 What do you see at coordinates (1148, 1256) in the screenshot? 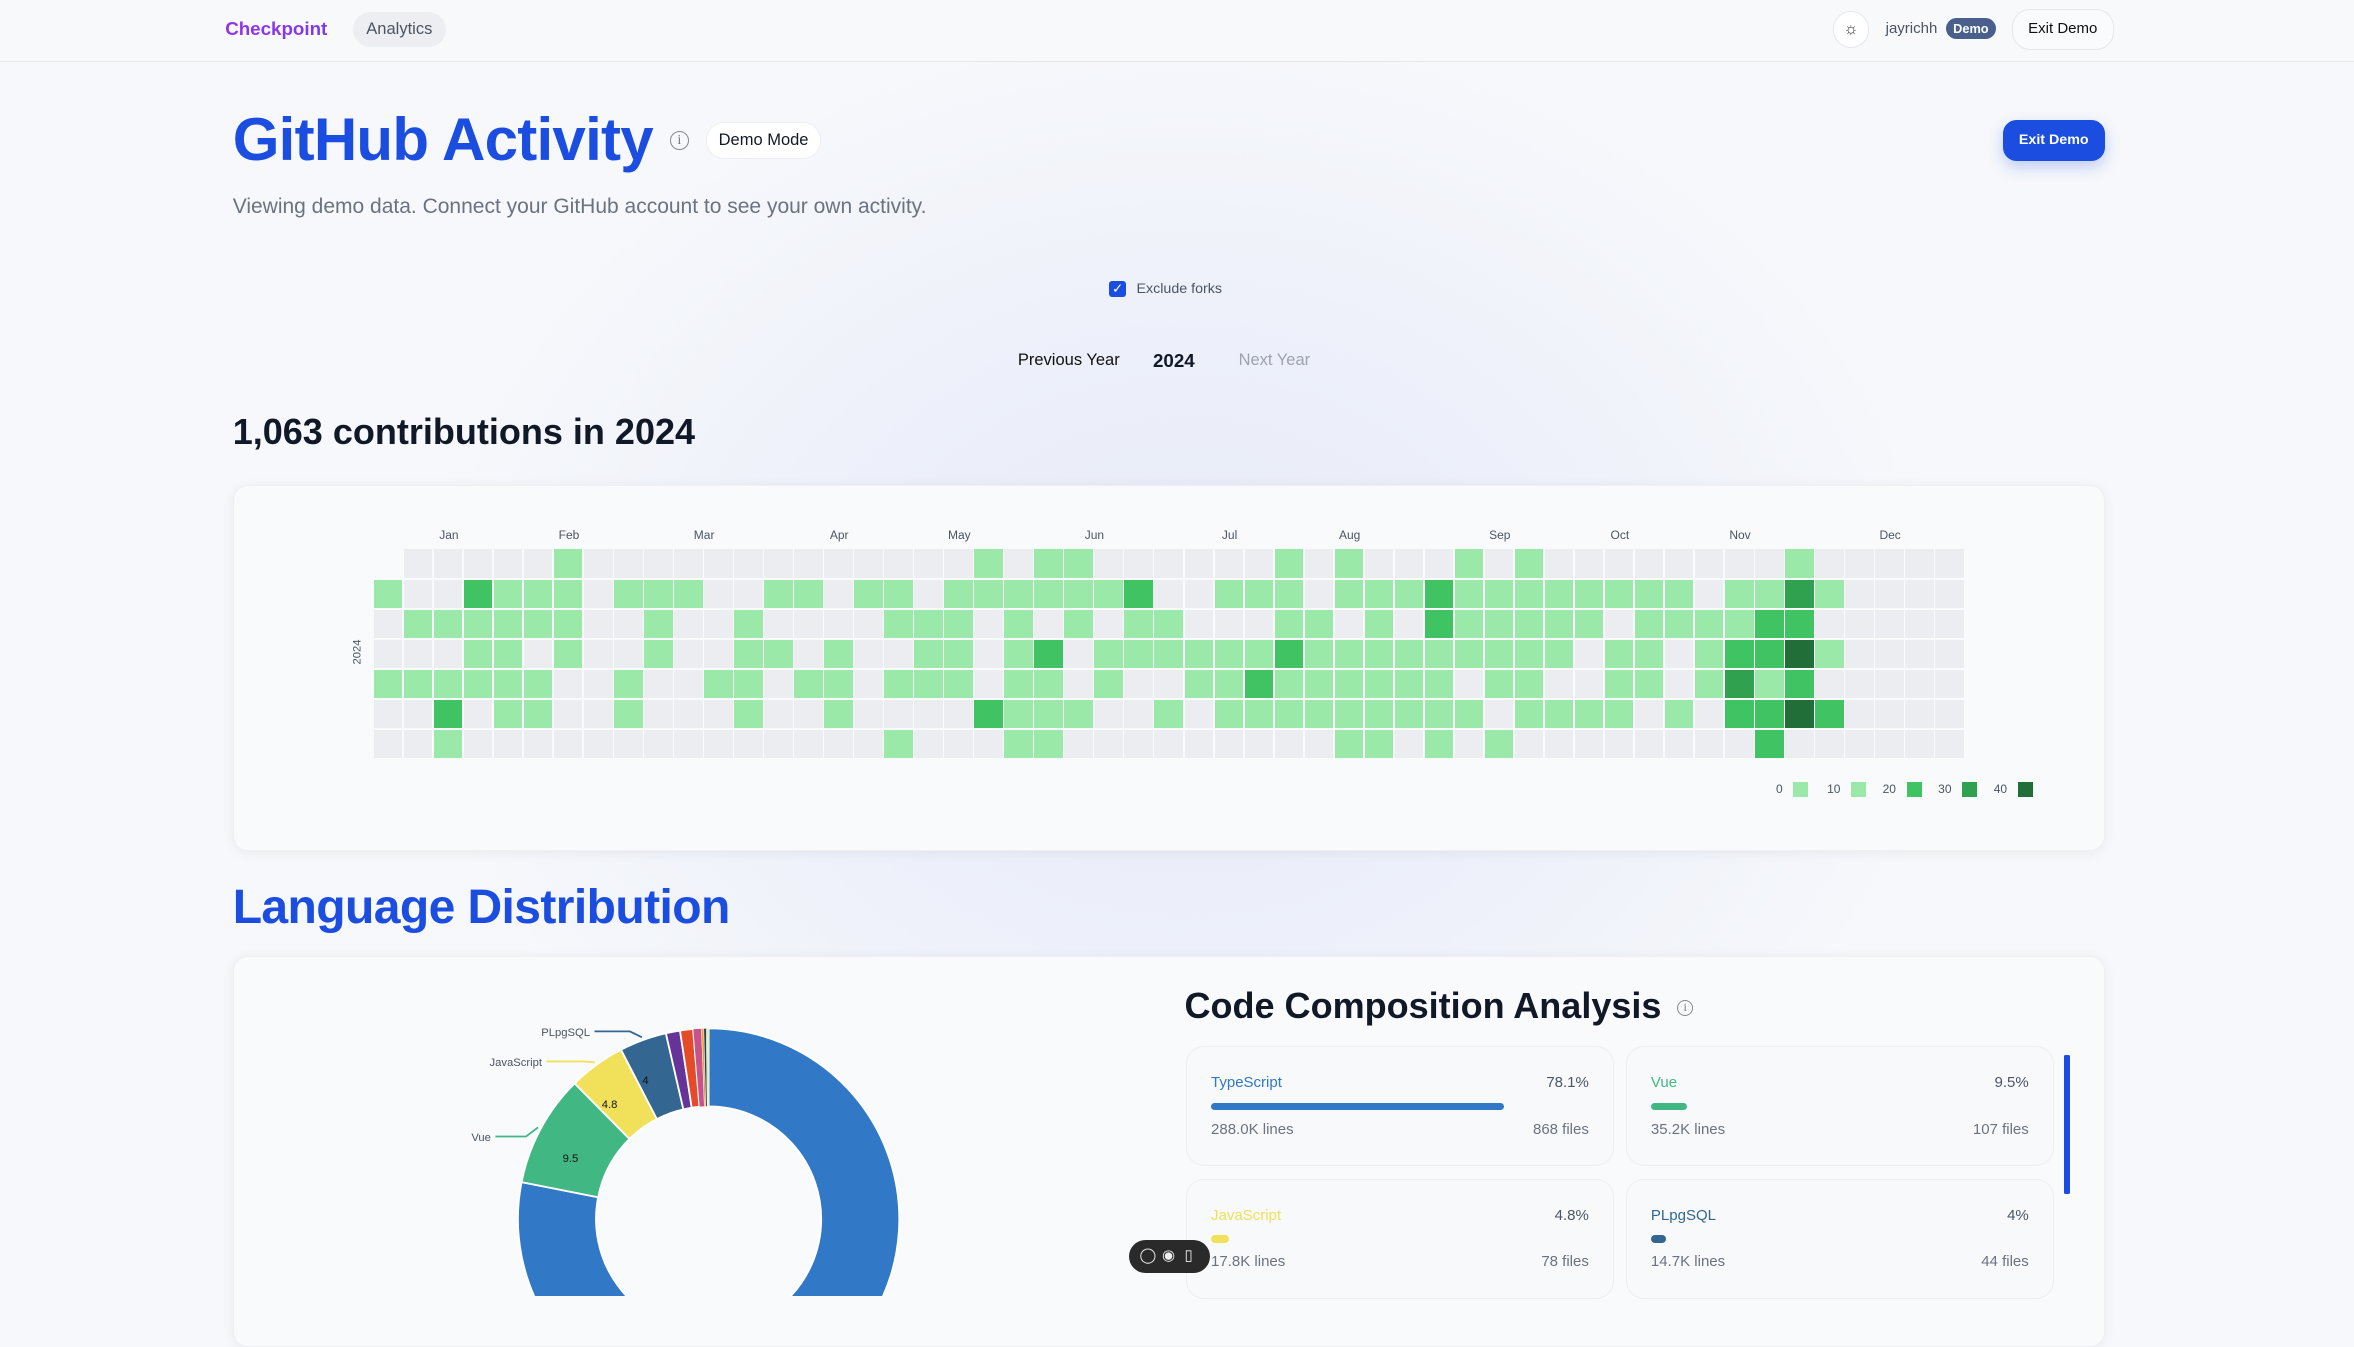
I see `comment-icon: ◯` at bounding box center [1148, 1256].